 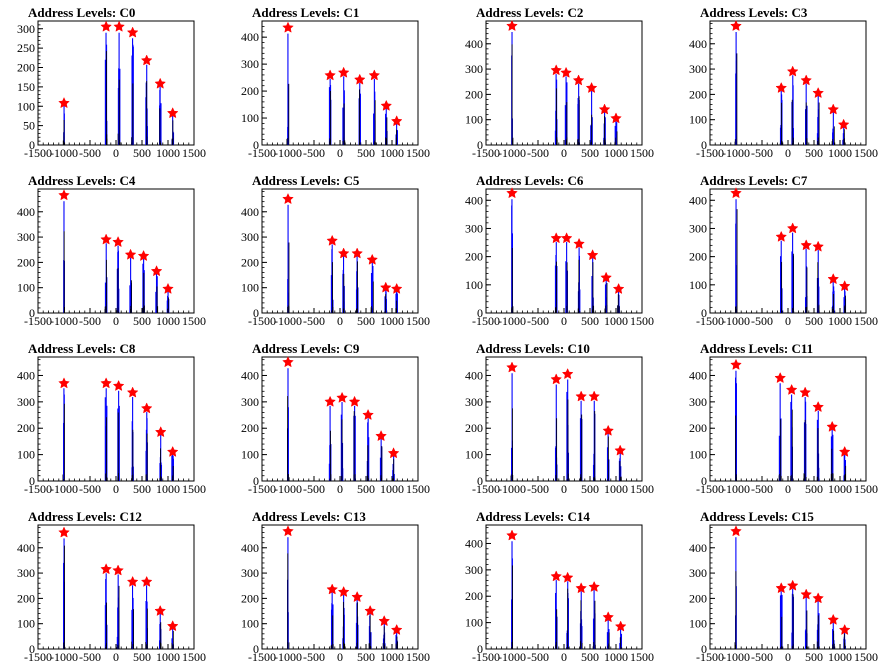 I want to click on x-tick-label: -1500, so click(x=262, y=489).